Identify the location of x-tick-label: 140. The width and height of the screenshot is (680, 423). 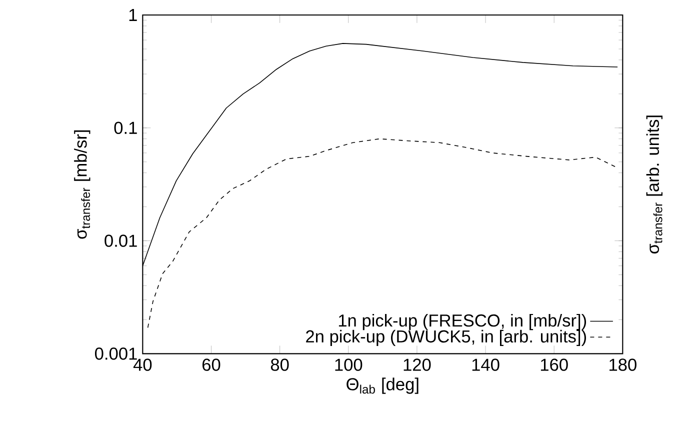
(486, 364).